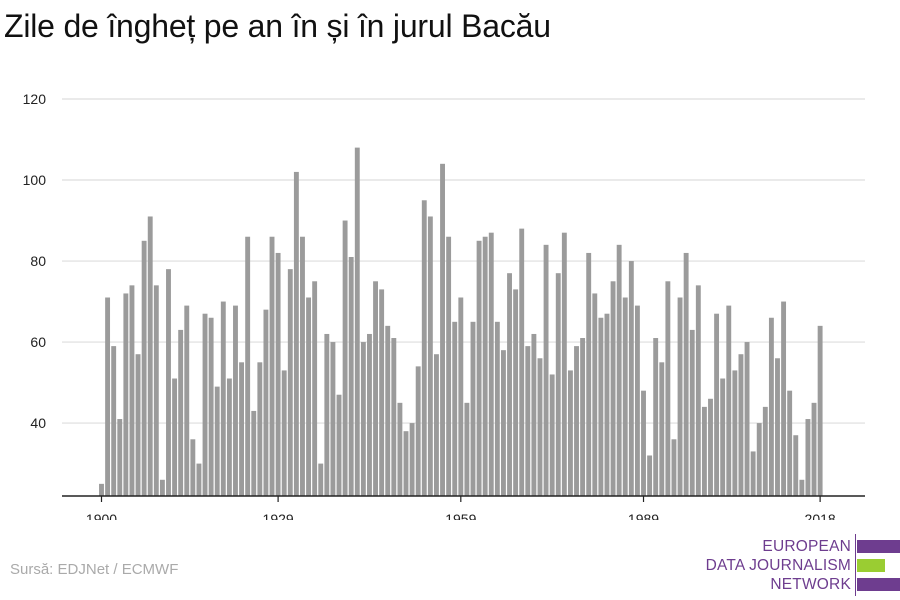 The width and height of the screenshot is (900, 600). Describe the element at coordinates (810, 584) in the screenshot. I see `logo-line-network: NETWORK` at that location.